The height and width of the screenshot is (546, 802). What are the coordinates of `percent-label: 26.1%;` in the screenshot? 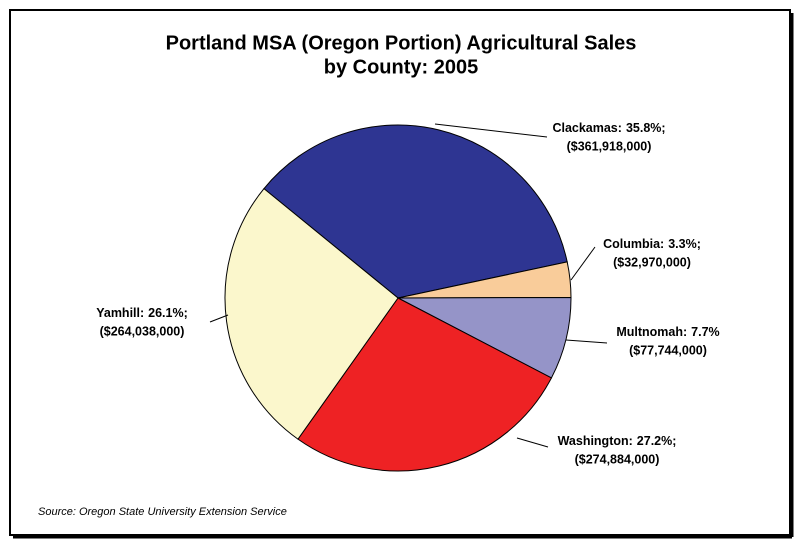 It's located at (168, 313).